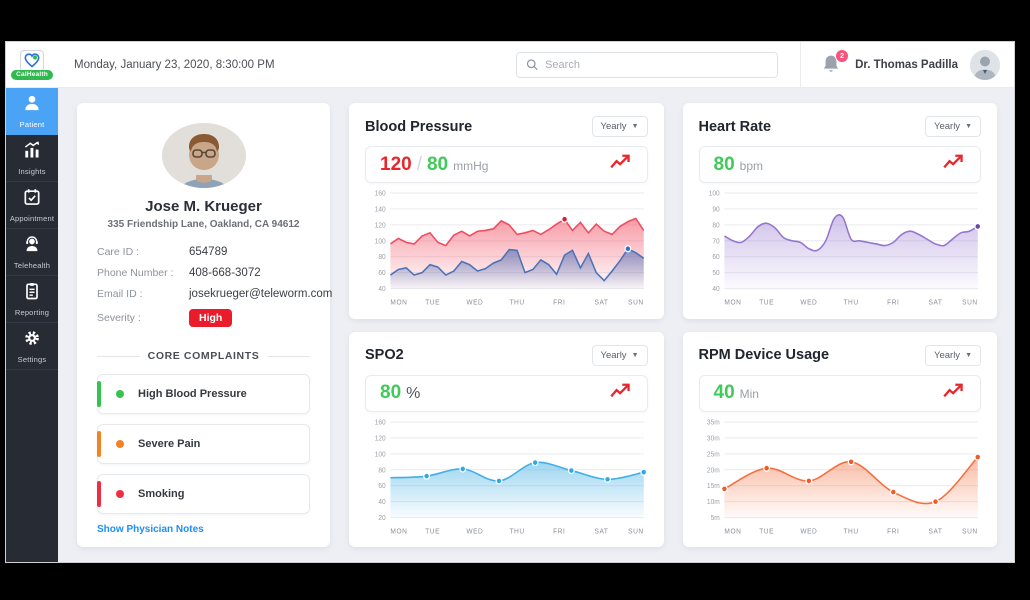  I want to click on sidebar-item-label: Telehealth, so click(32, 265).